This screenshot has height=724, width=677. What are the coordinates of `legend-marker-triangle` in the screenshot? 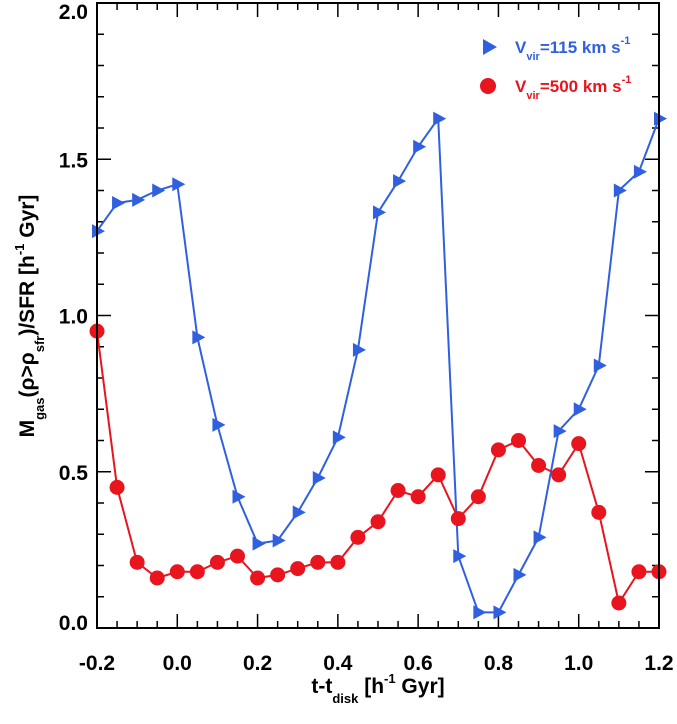 It's located at (490, 47).